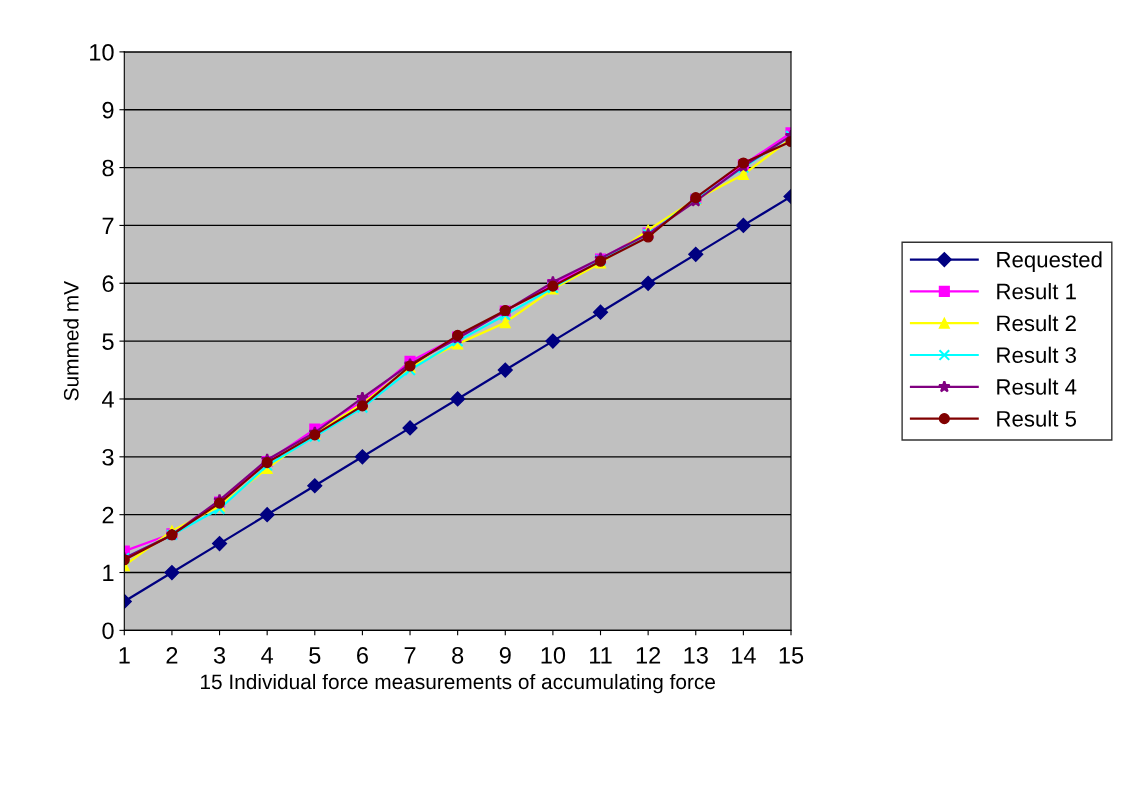  I want to click on y-tick-label: 4, so click(107, 399).